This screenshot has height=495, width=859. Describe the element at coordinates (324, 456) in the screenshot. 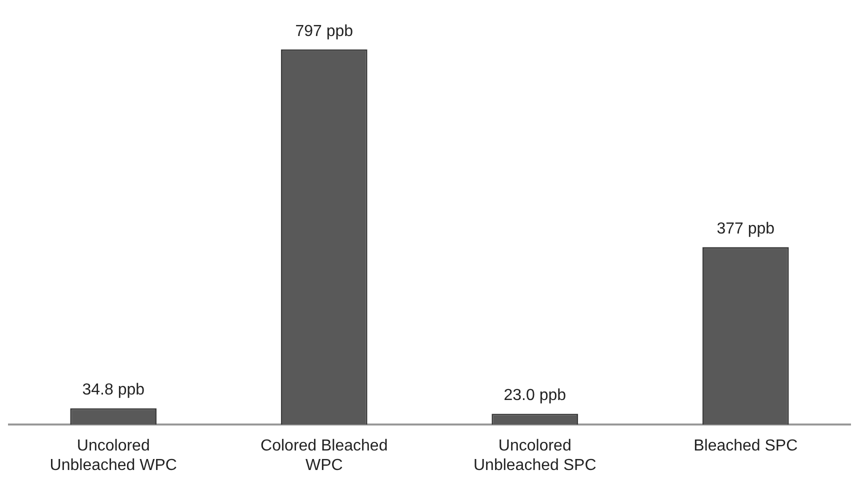

I see `x-tick-label: Colored Bleached WPC` at that location.